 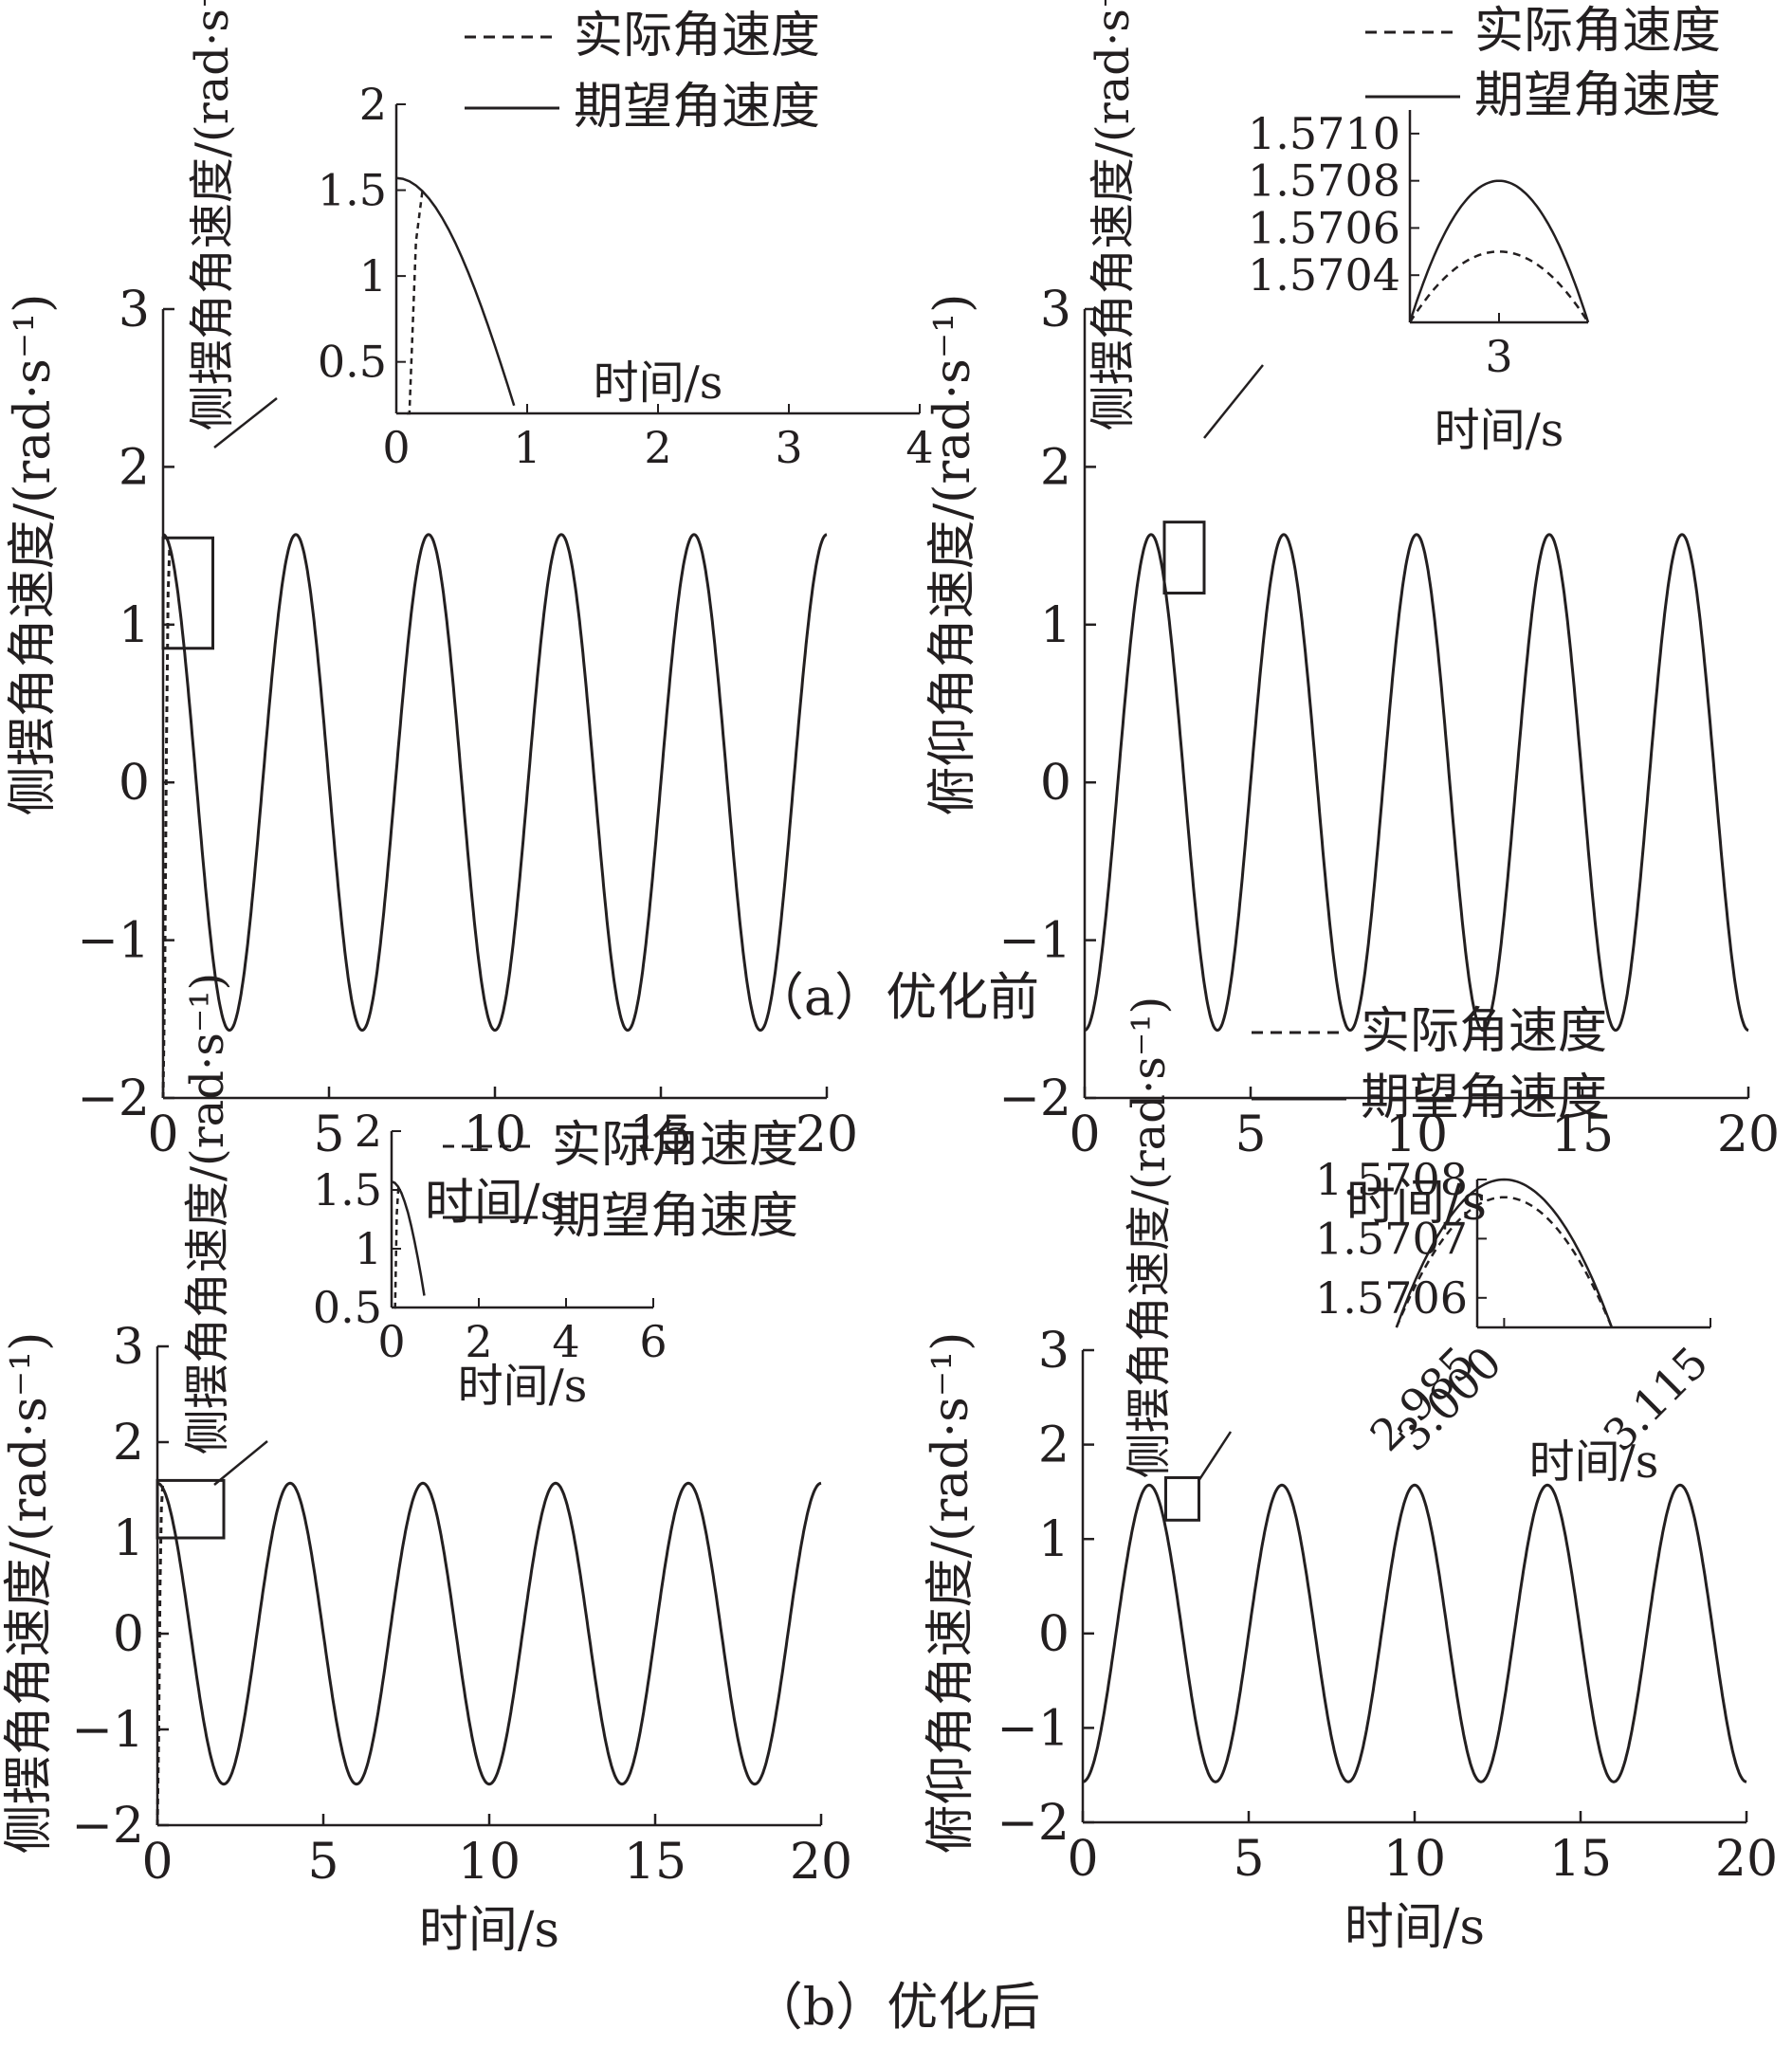 I want to click on inset: 0.5 1 1.5 2 0 2 4 6 时间/s 侧摆角角速度/(rad·s⁻¹), so click(x=424, y=1213).